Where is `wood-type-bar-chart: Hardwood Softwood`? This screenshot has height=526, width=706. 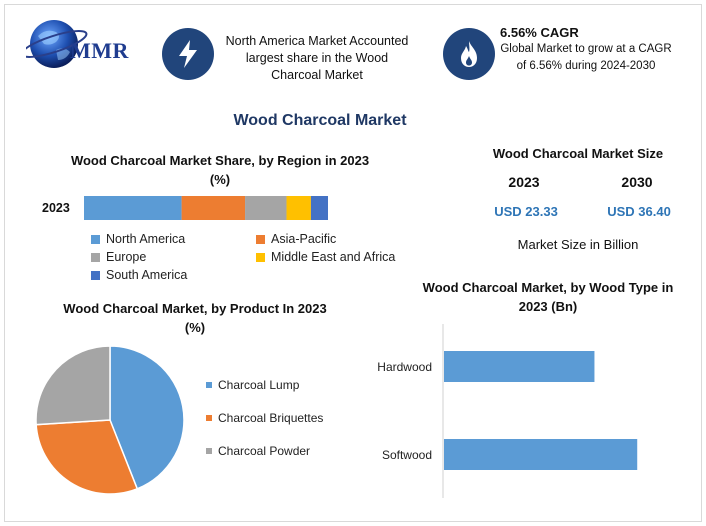
wood-type-bar-chart: Hardwood Softwood is located at coordinates (507, 411).